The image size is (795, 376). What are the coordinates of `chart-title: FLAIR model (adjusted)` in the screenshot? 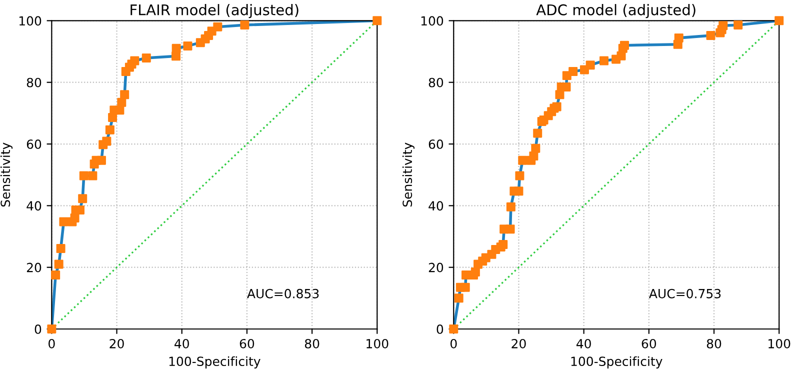 It's located at (214, 11).